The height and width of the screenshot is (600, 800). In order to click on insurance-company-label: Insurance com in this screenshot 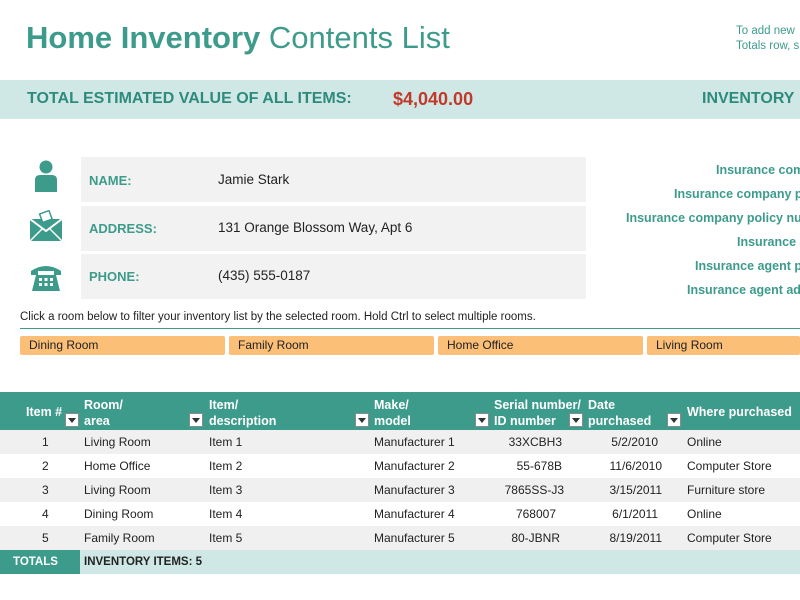, I will do `click(758, 170)`.